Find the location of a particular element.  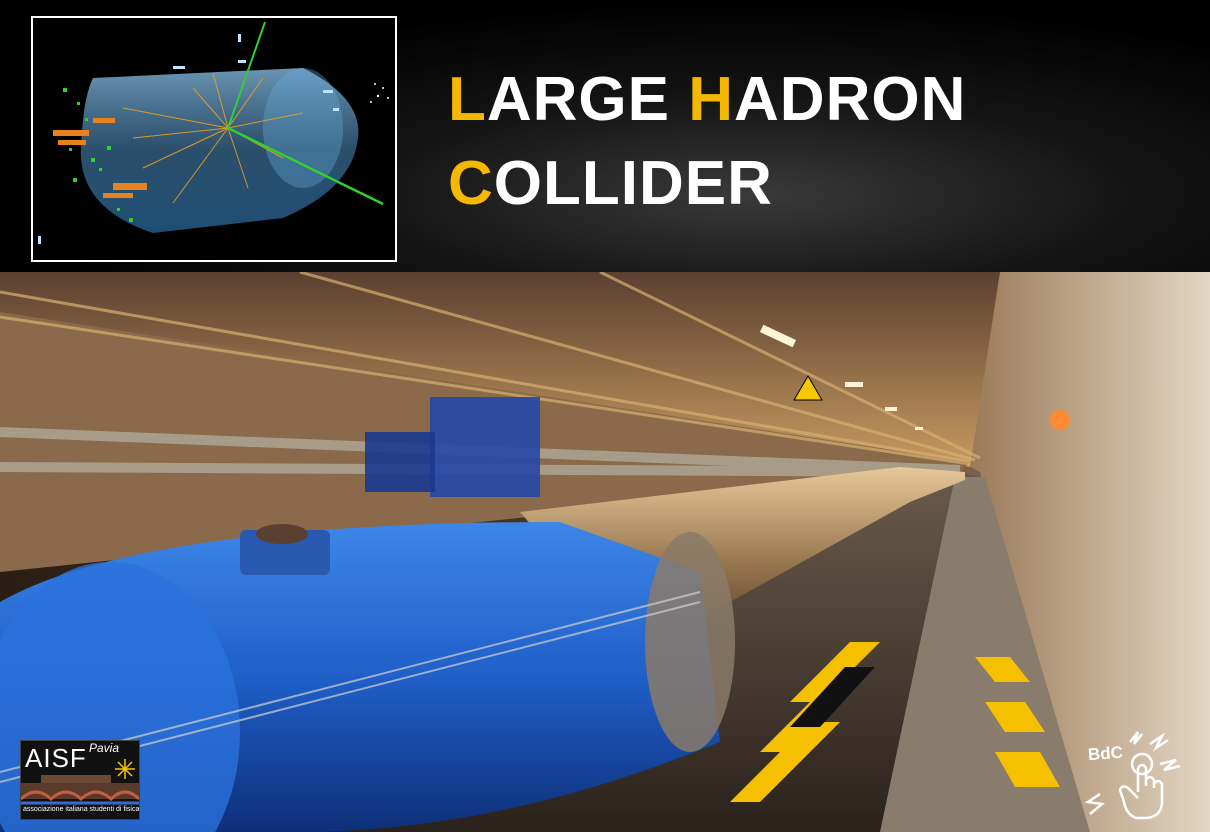

pointing-hand-icon is located at coordinates (1132, 775).